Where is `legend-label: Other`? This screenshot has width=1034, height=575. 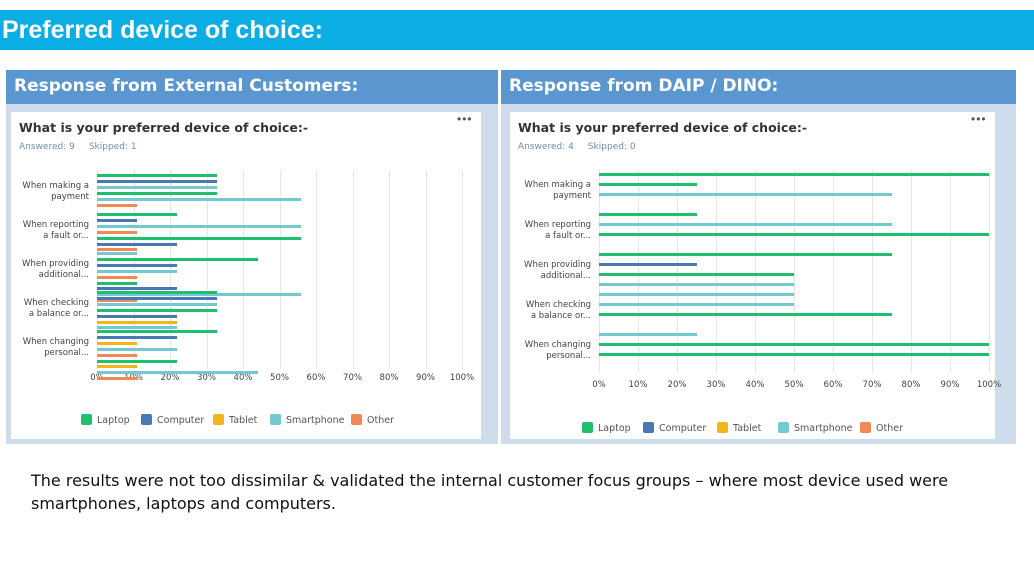
legend-label: Other is located at coordinates (380, 420).